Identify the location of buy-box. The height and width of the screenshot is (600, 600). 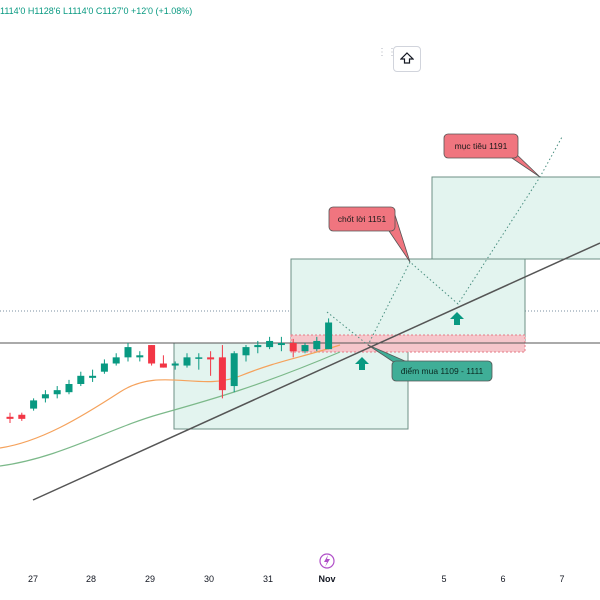
(291, 386).